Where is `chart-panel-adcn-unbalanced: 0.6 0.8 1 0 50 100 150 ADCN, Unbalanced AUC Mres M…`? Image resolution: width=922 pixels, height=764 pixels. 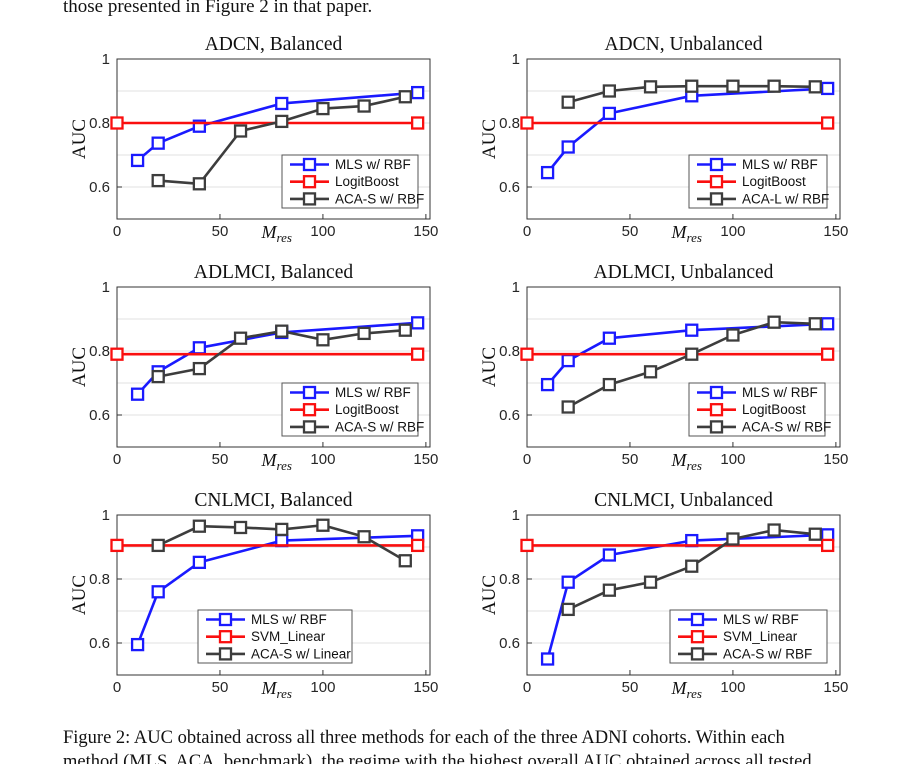 chart-panel-adcn-unbalanced: 0.6 0.8 1 0 50 100 150 ADCN, Unbalanced AUC Mres M… is located at coordinates (670, 144).